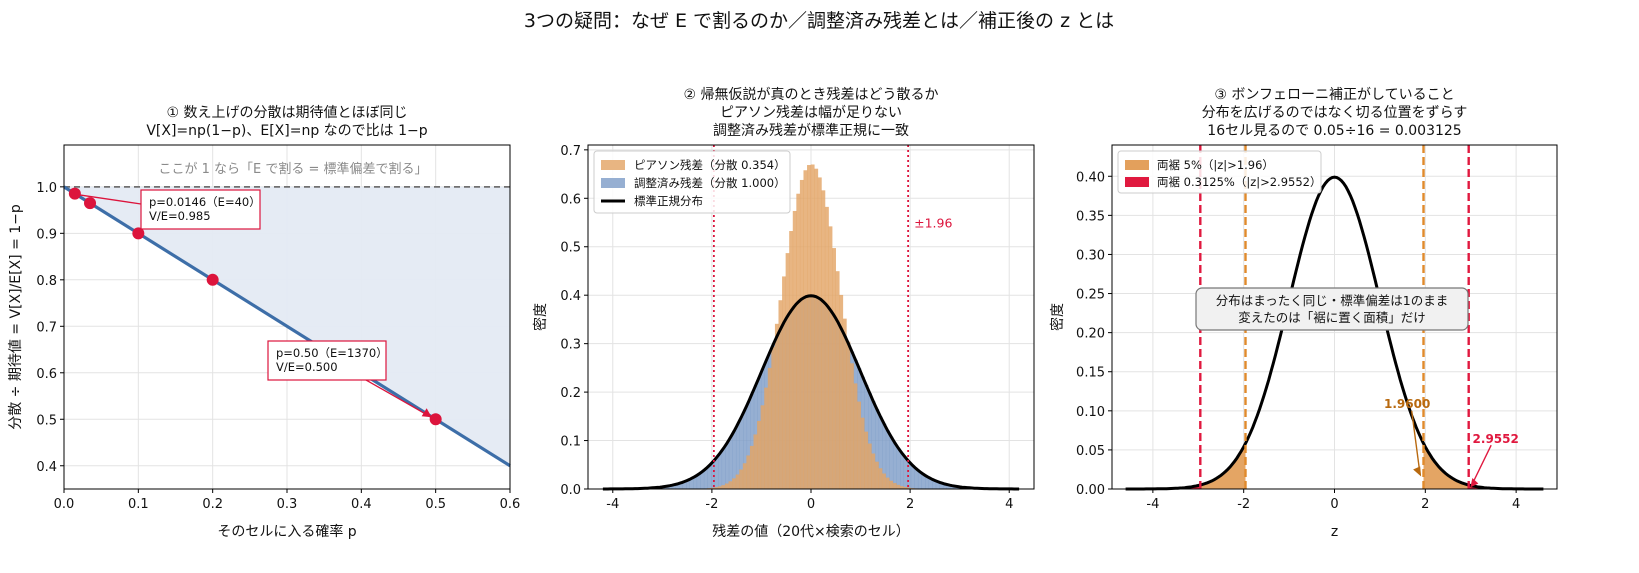 The height and width of the screenshot is (573, 1639). I want to click on legend-box, so click(1219, 172).